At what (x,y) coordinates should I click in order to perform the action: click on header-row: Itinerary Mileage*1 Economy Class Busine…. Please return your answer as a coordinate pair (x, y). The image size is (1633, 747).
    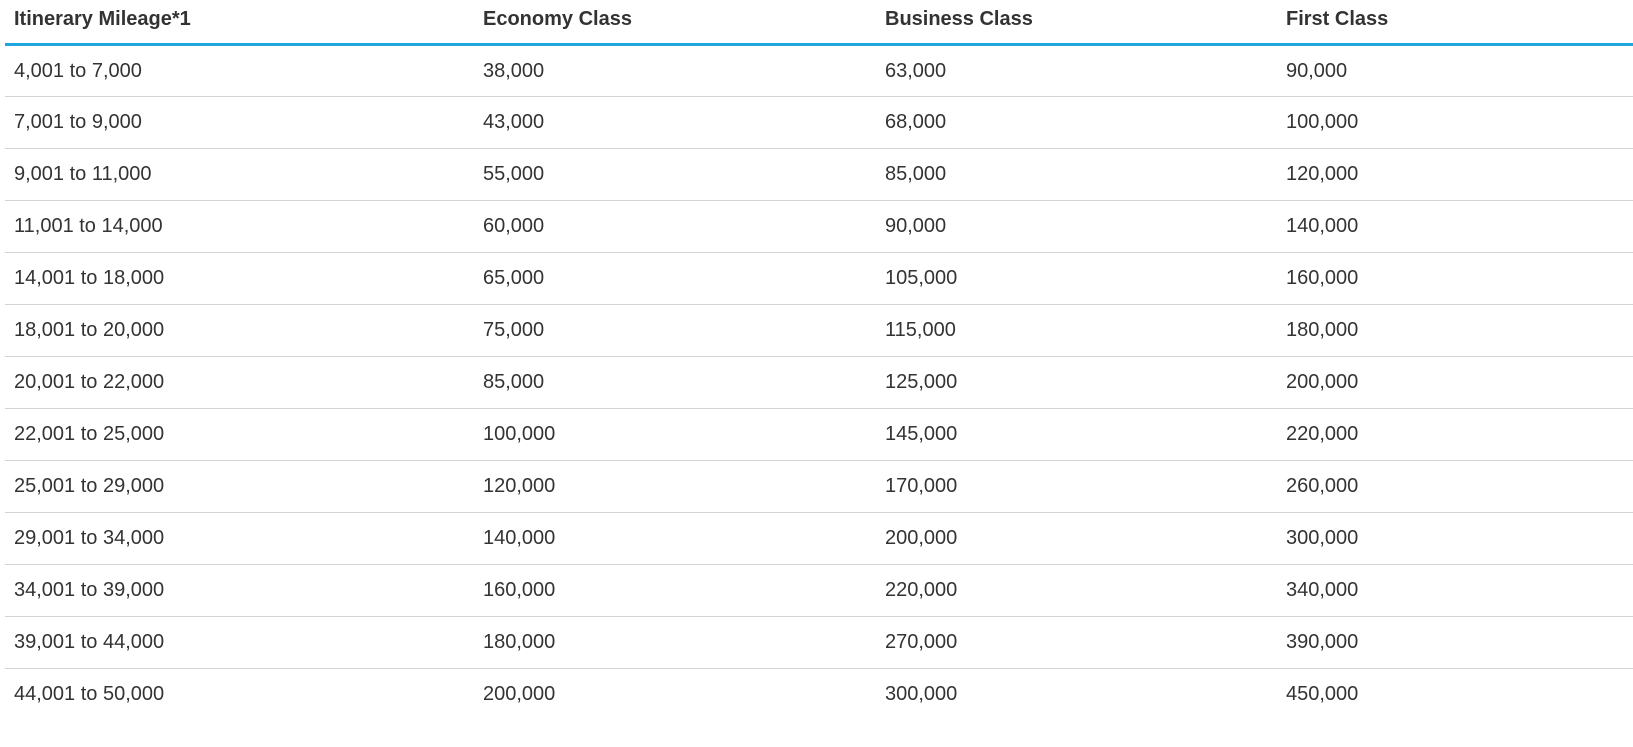
    Looking at the image, I should click on (819, 23).